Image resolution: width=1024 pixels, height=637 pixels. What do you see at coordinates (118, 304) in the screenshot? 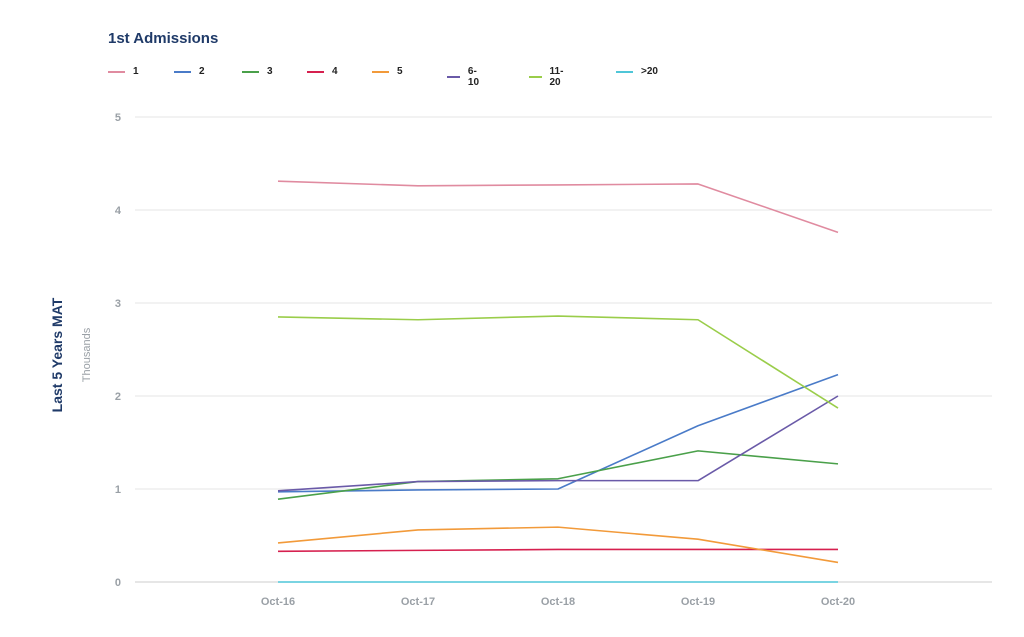
I see `y-tick-label: 3` at bounding box center [118, 304].